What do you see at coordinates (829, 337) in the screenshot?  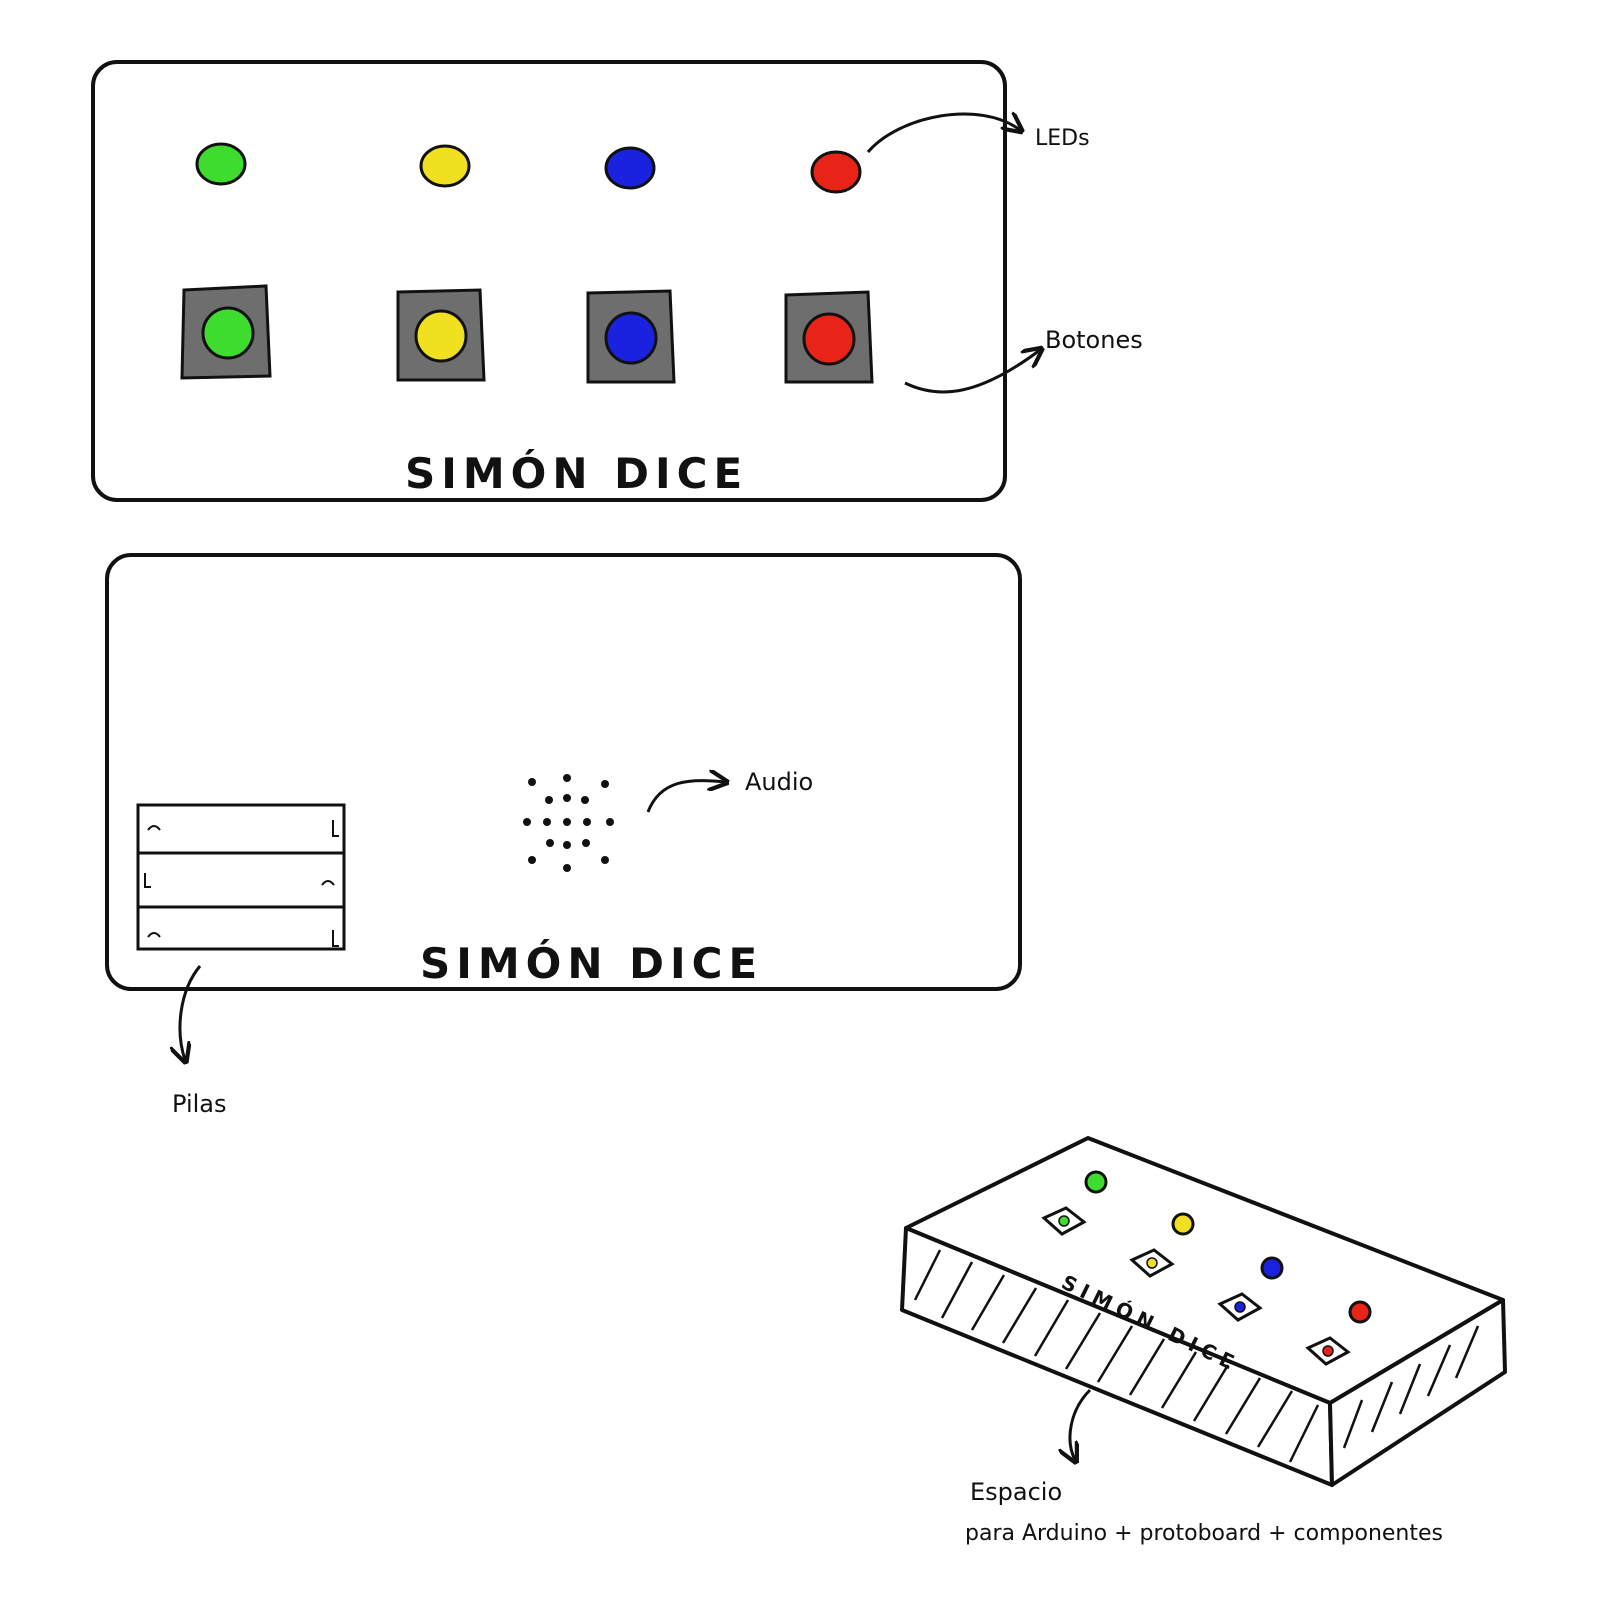 I see `button-red` at bounding box center [829, 337].